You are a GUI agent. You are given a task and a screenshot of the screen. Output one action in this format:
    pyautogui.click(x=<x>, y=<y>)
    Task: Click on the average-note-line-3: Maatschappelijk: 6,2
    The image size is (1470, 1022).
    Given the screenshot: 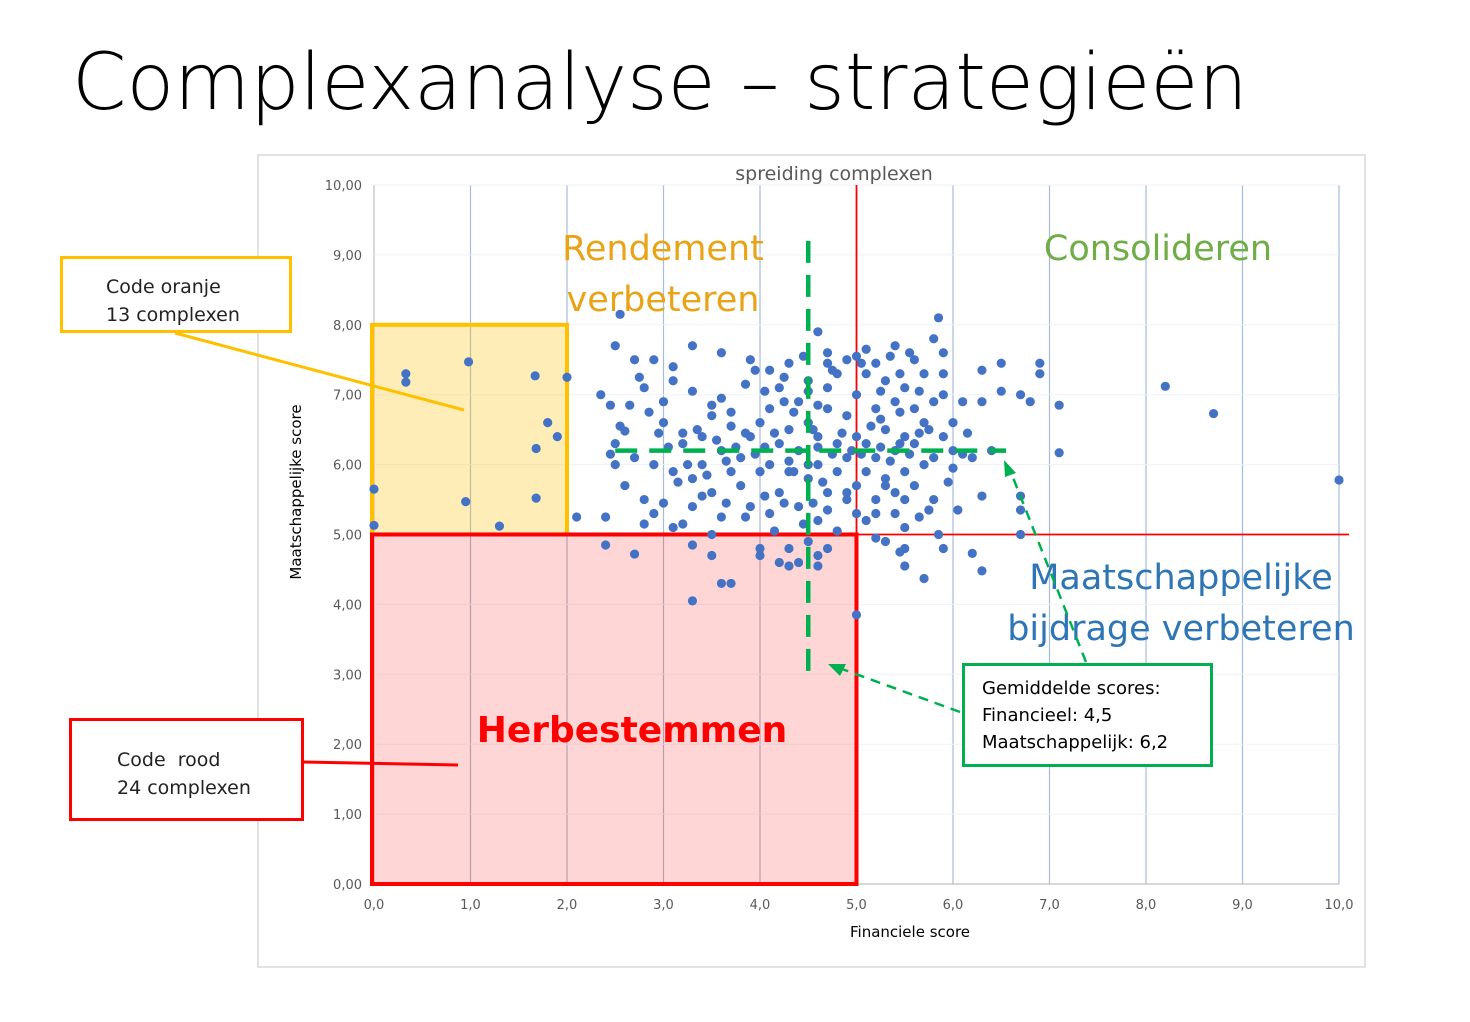 What is the action you would take?
    pyautogui.click(x=1075, y=742)
    